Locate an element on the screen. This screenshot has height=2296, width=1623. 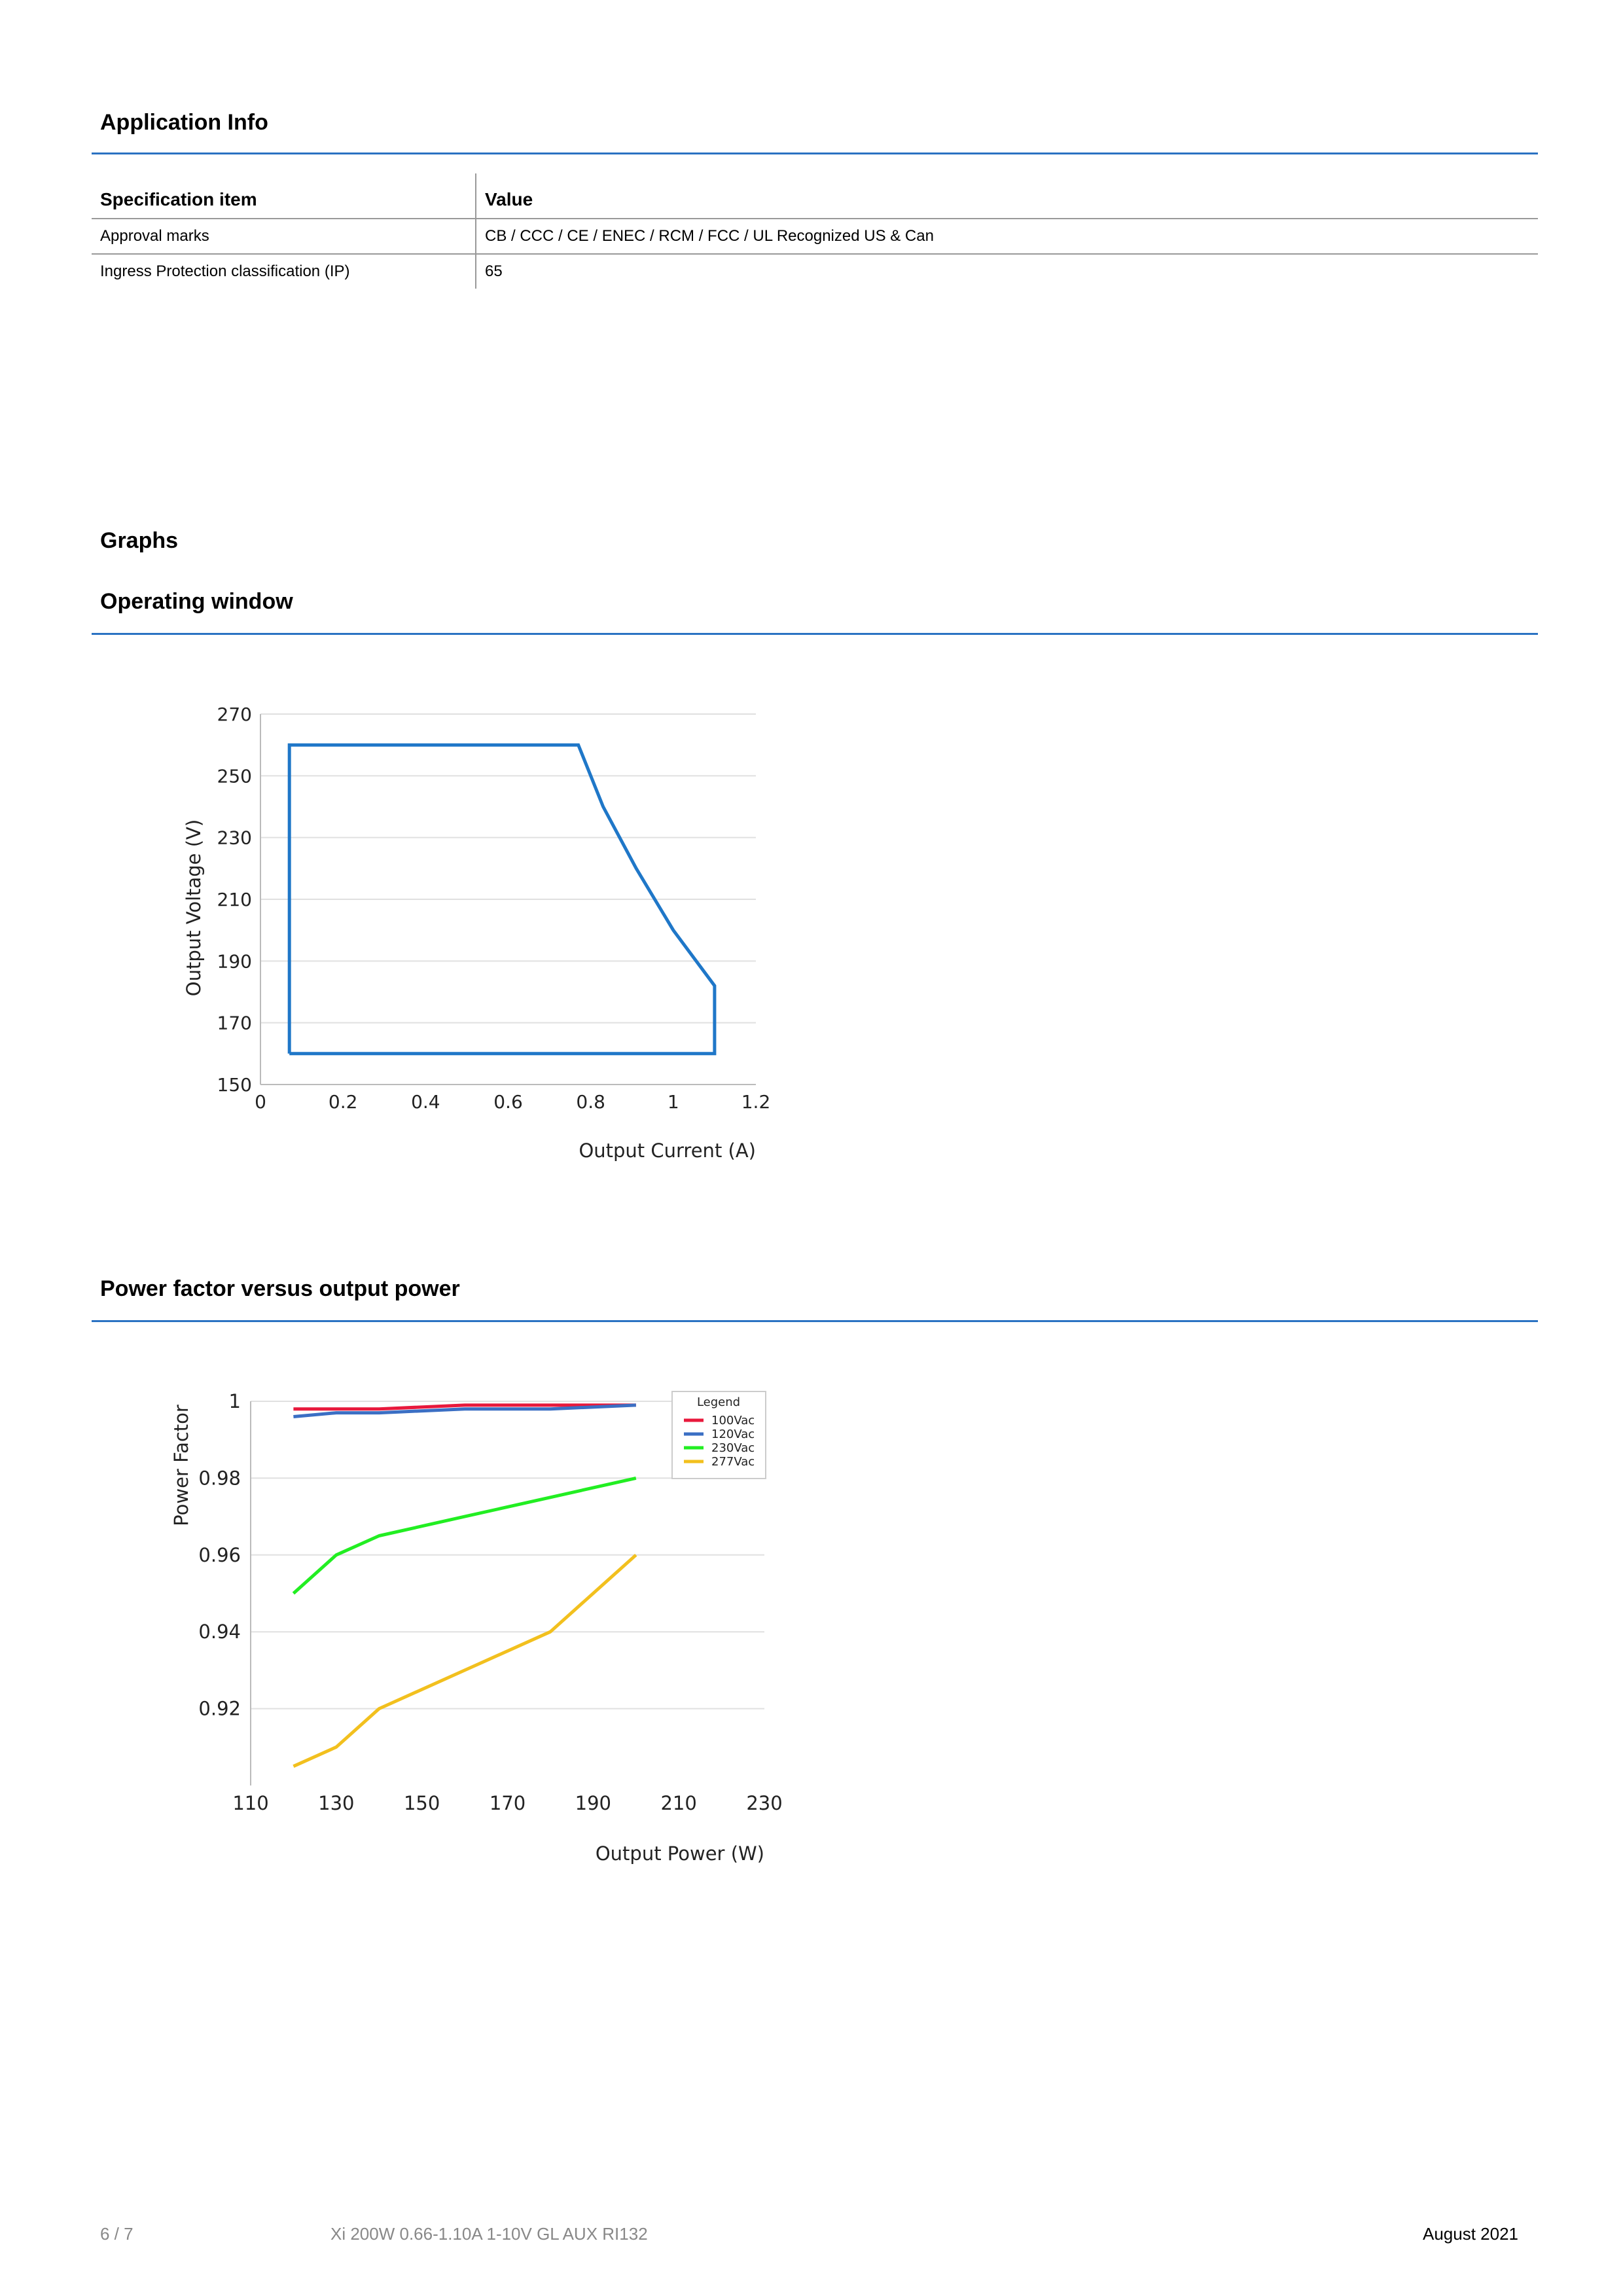
spec-item-cell: Ingress Protection classification (IP) is located at coordinates (284, 271).